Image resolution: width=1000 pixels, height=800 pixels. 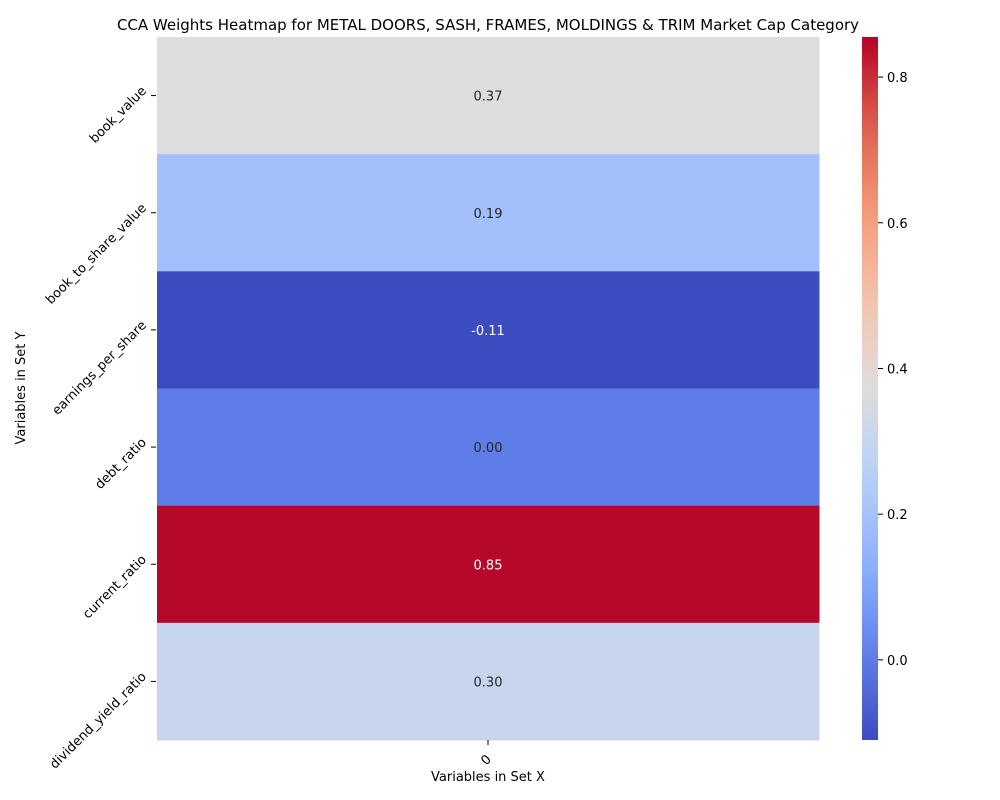 I want to click on cell-value-label: 0.30, so click(x=488, y=682).